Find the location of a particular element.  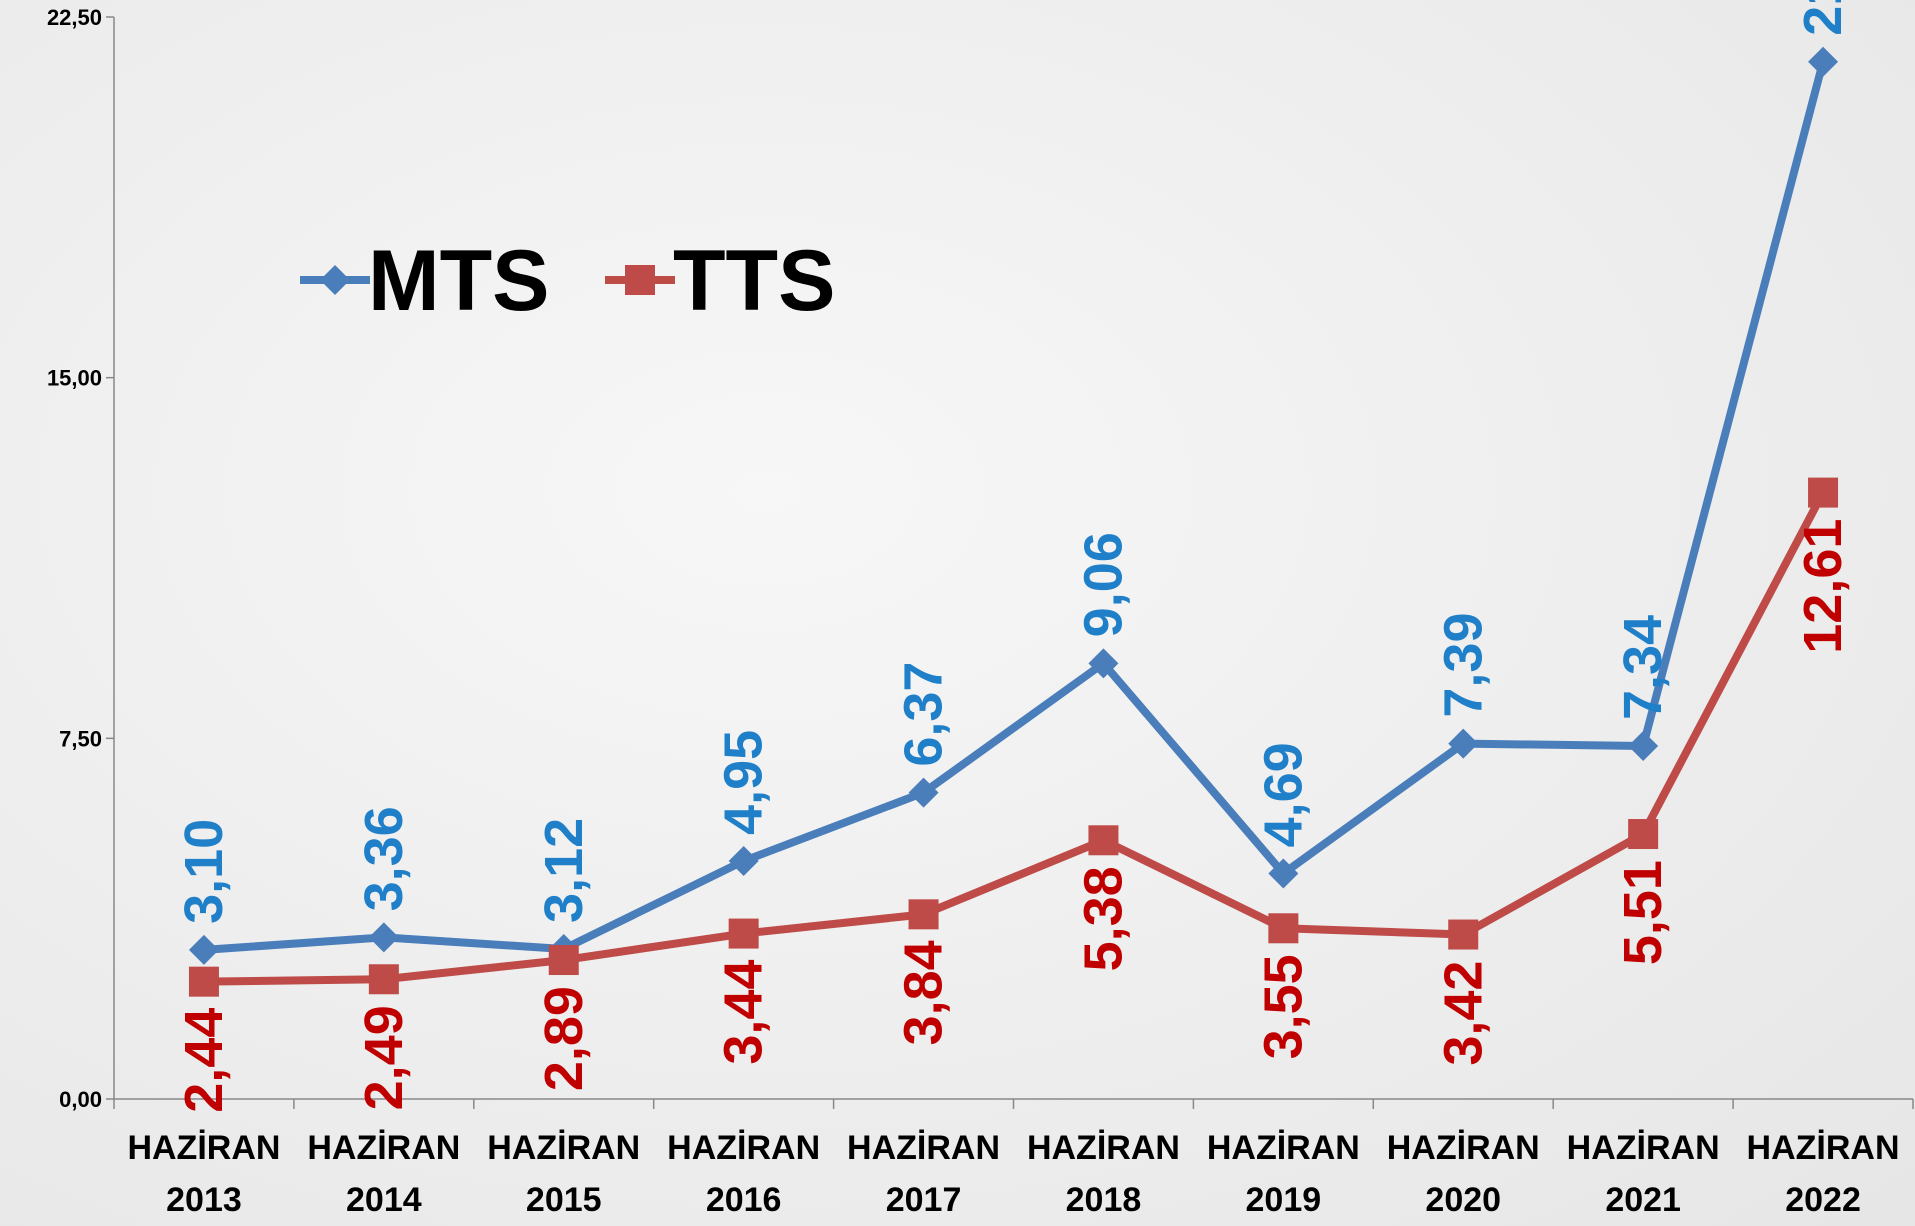

y-tick-label: 15,00 is located at coordinates (74, 378).